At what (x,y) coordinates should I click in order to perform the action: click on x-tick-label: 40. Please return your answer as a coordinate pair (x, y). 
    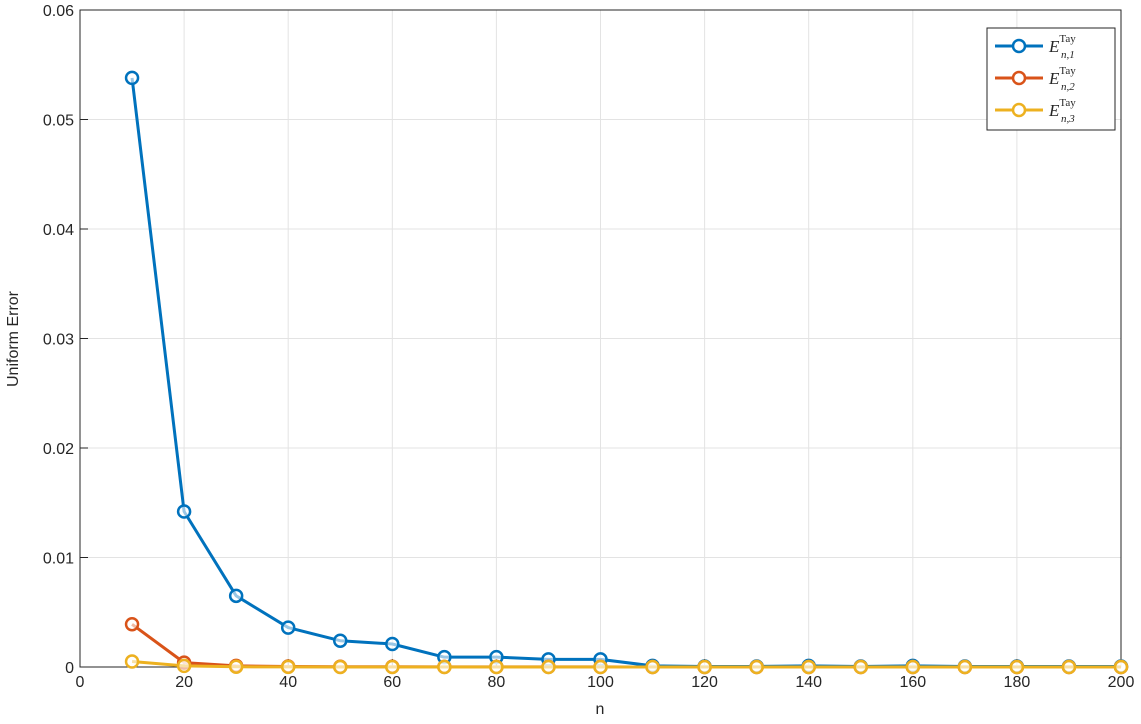
    Looking at the image, I should click on (288, 682).